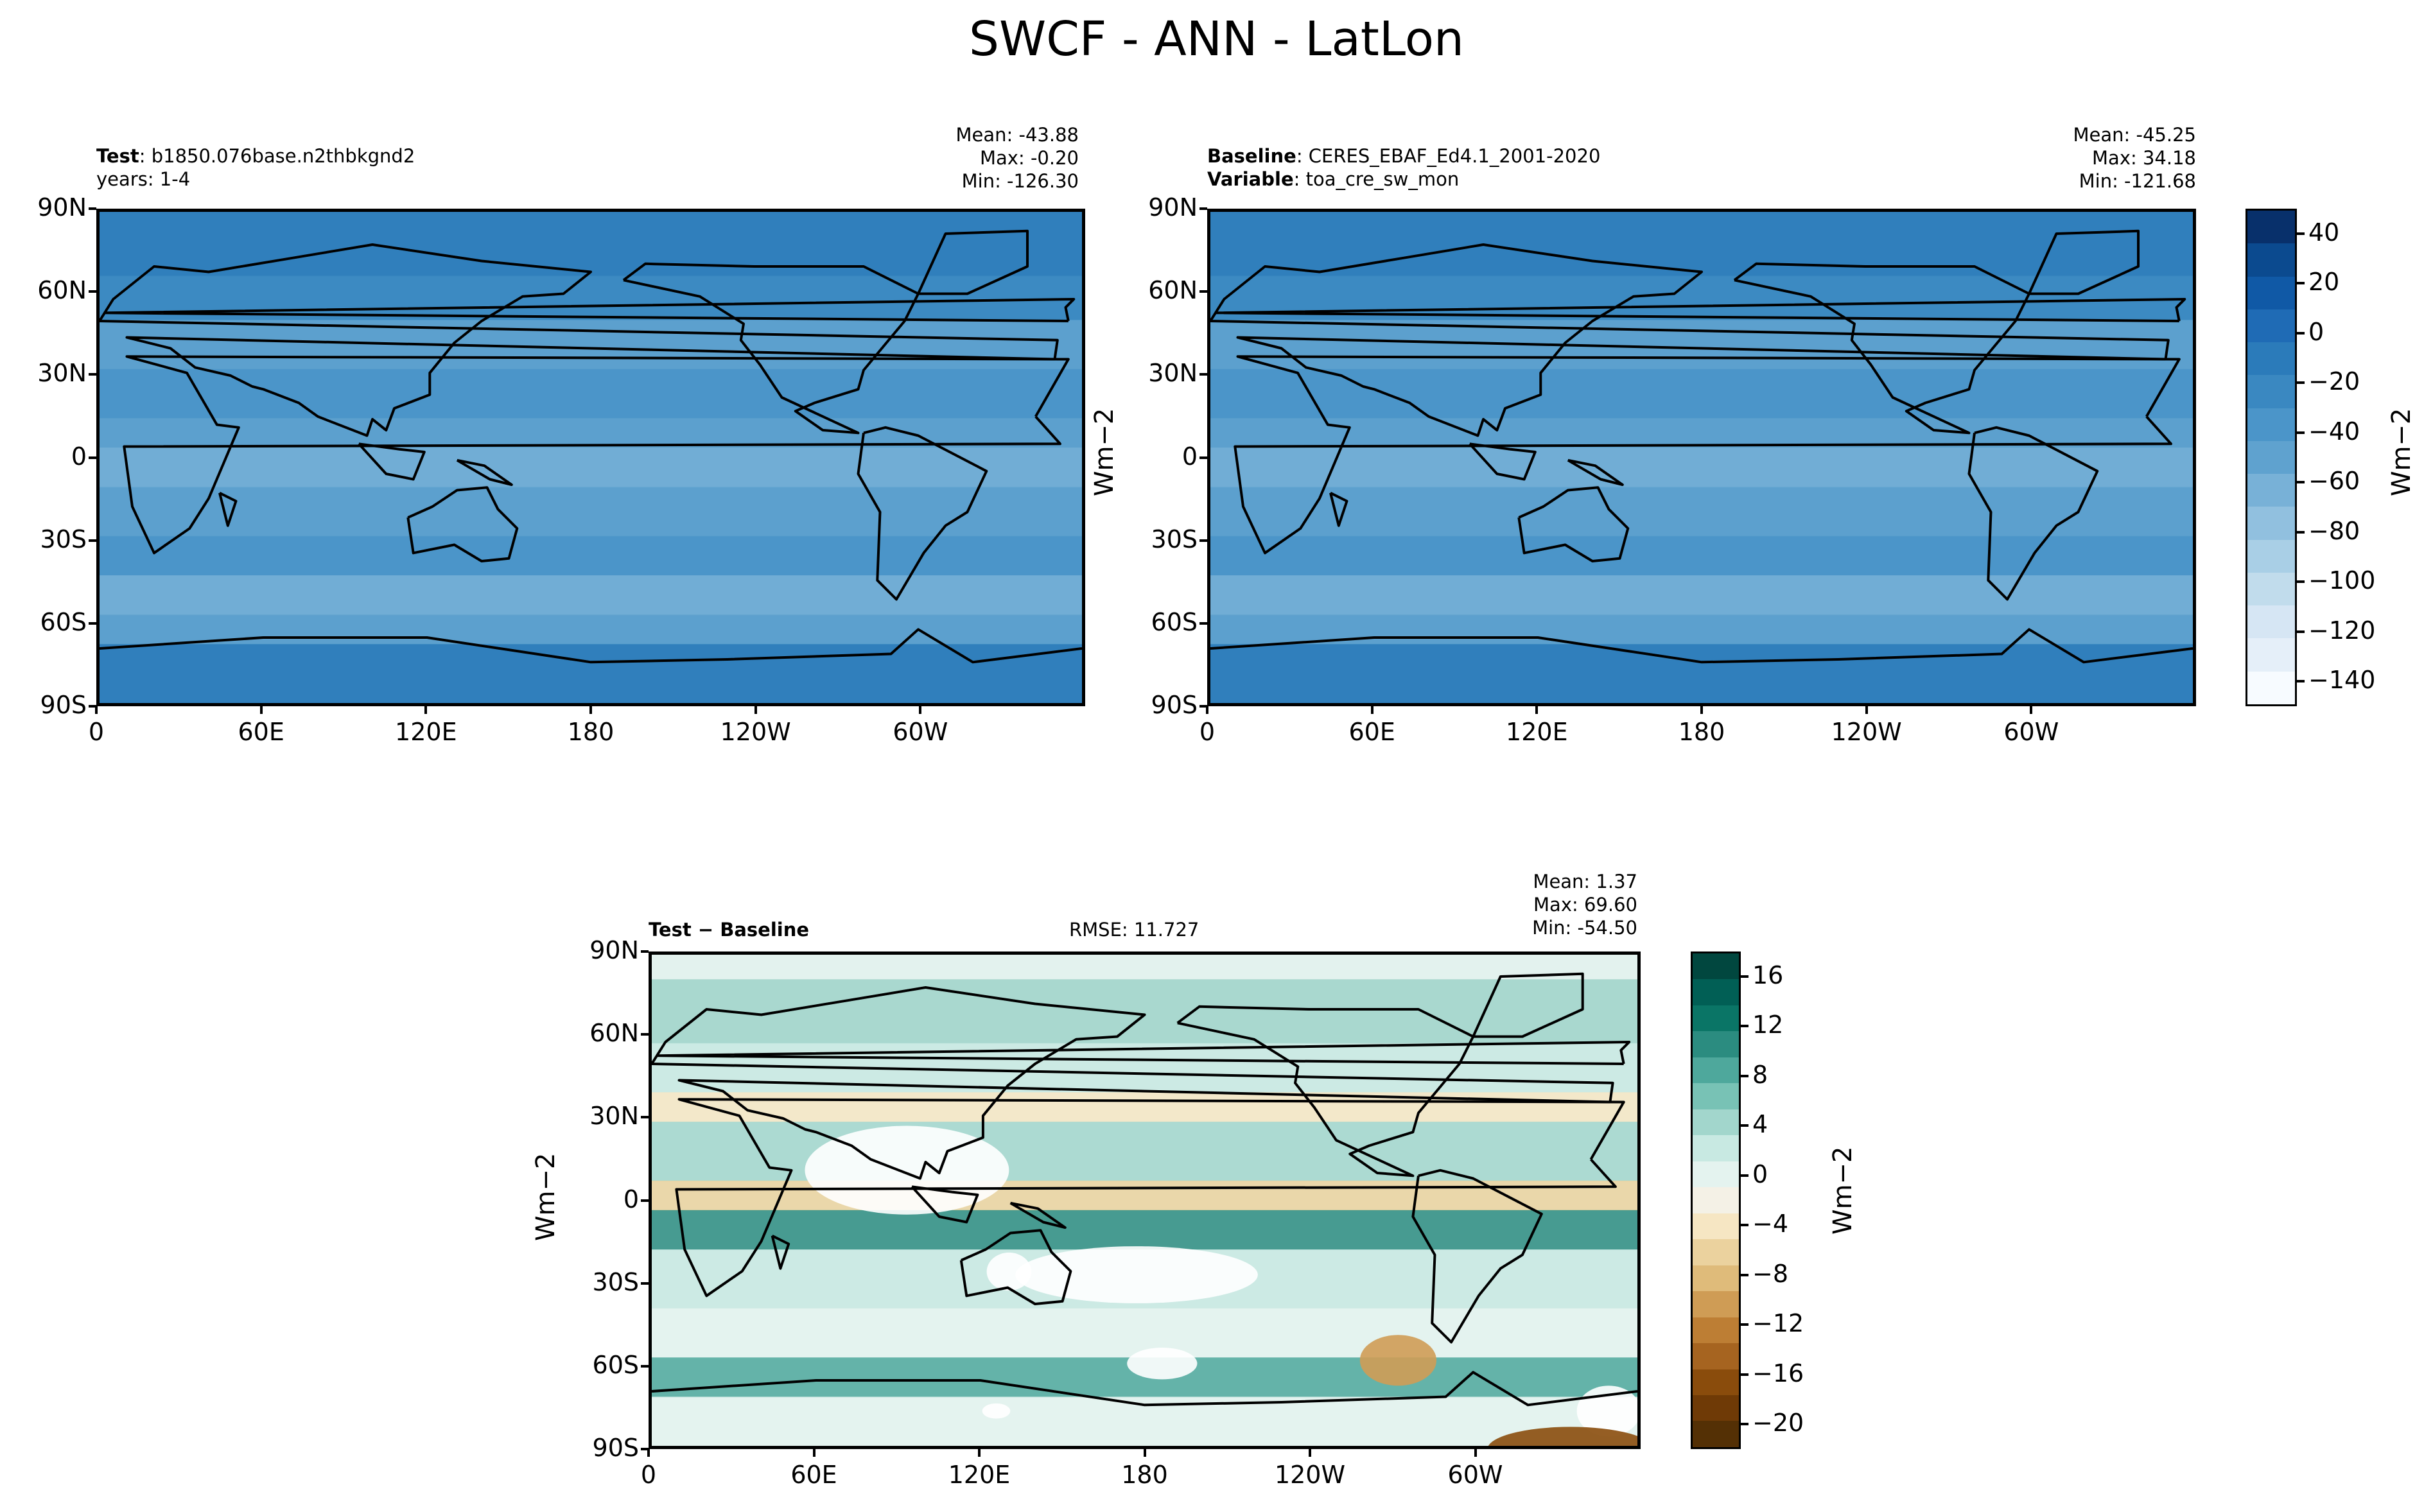 This screenshot has height=1512, width=2433. Describe the element at coordinates (2137, 181) in the screenshot. I see `baseline-min: Min: -121.68` at that location.